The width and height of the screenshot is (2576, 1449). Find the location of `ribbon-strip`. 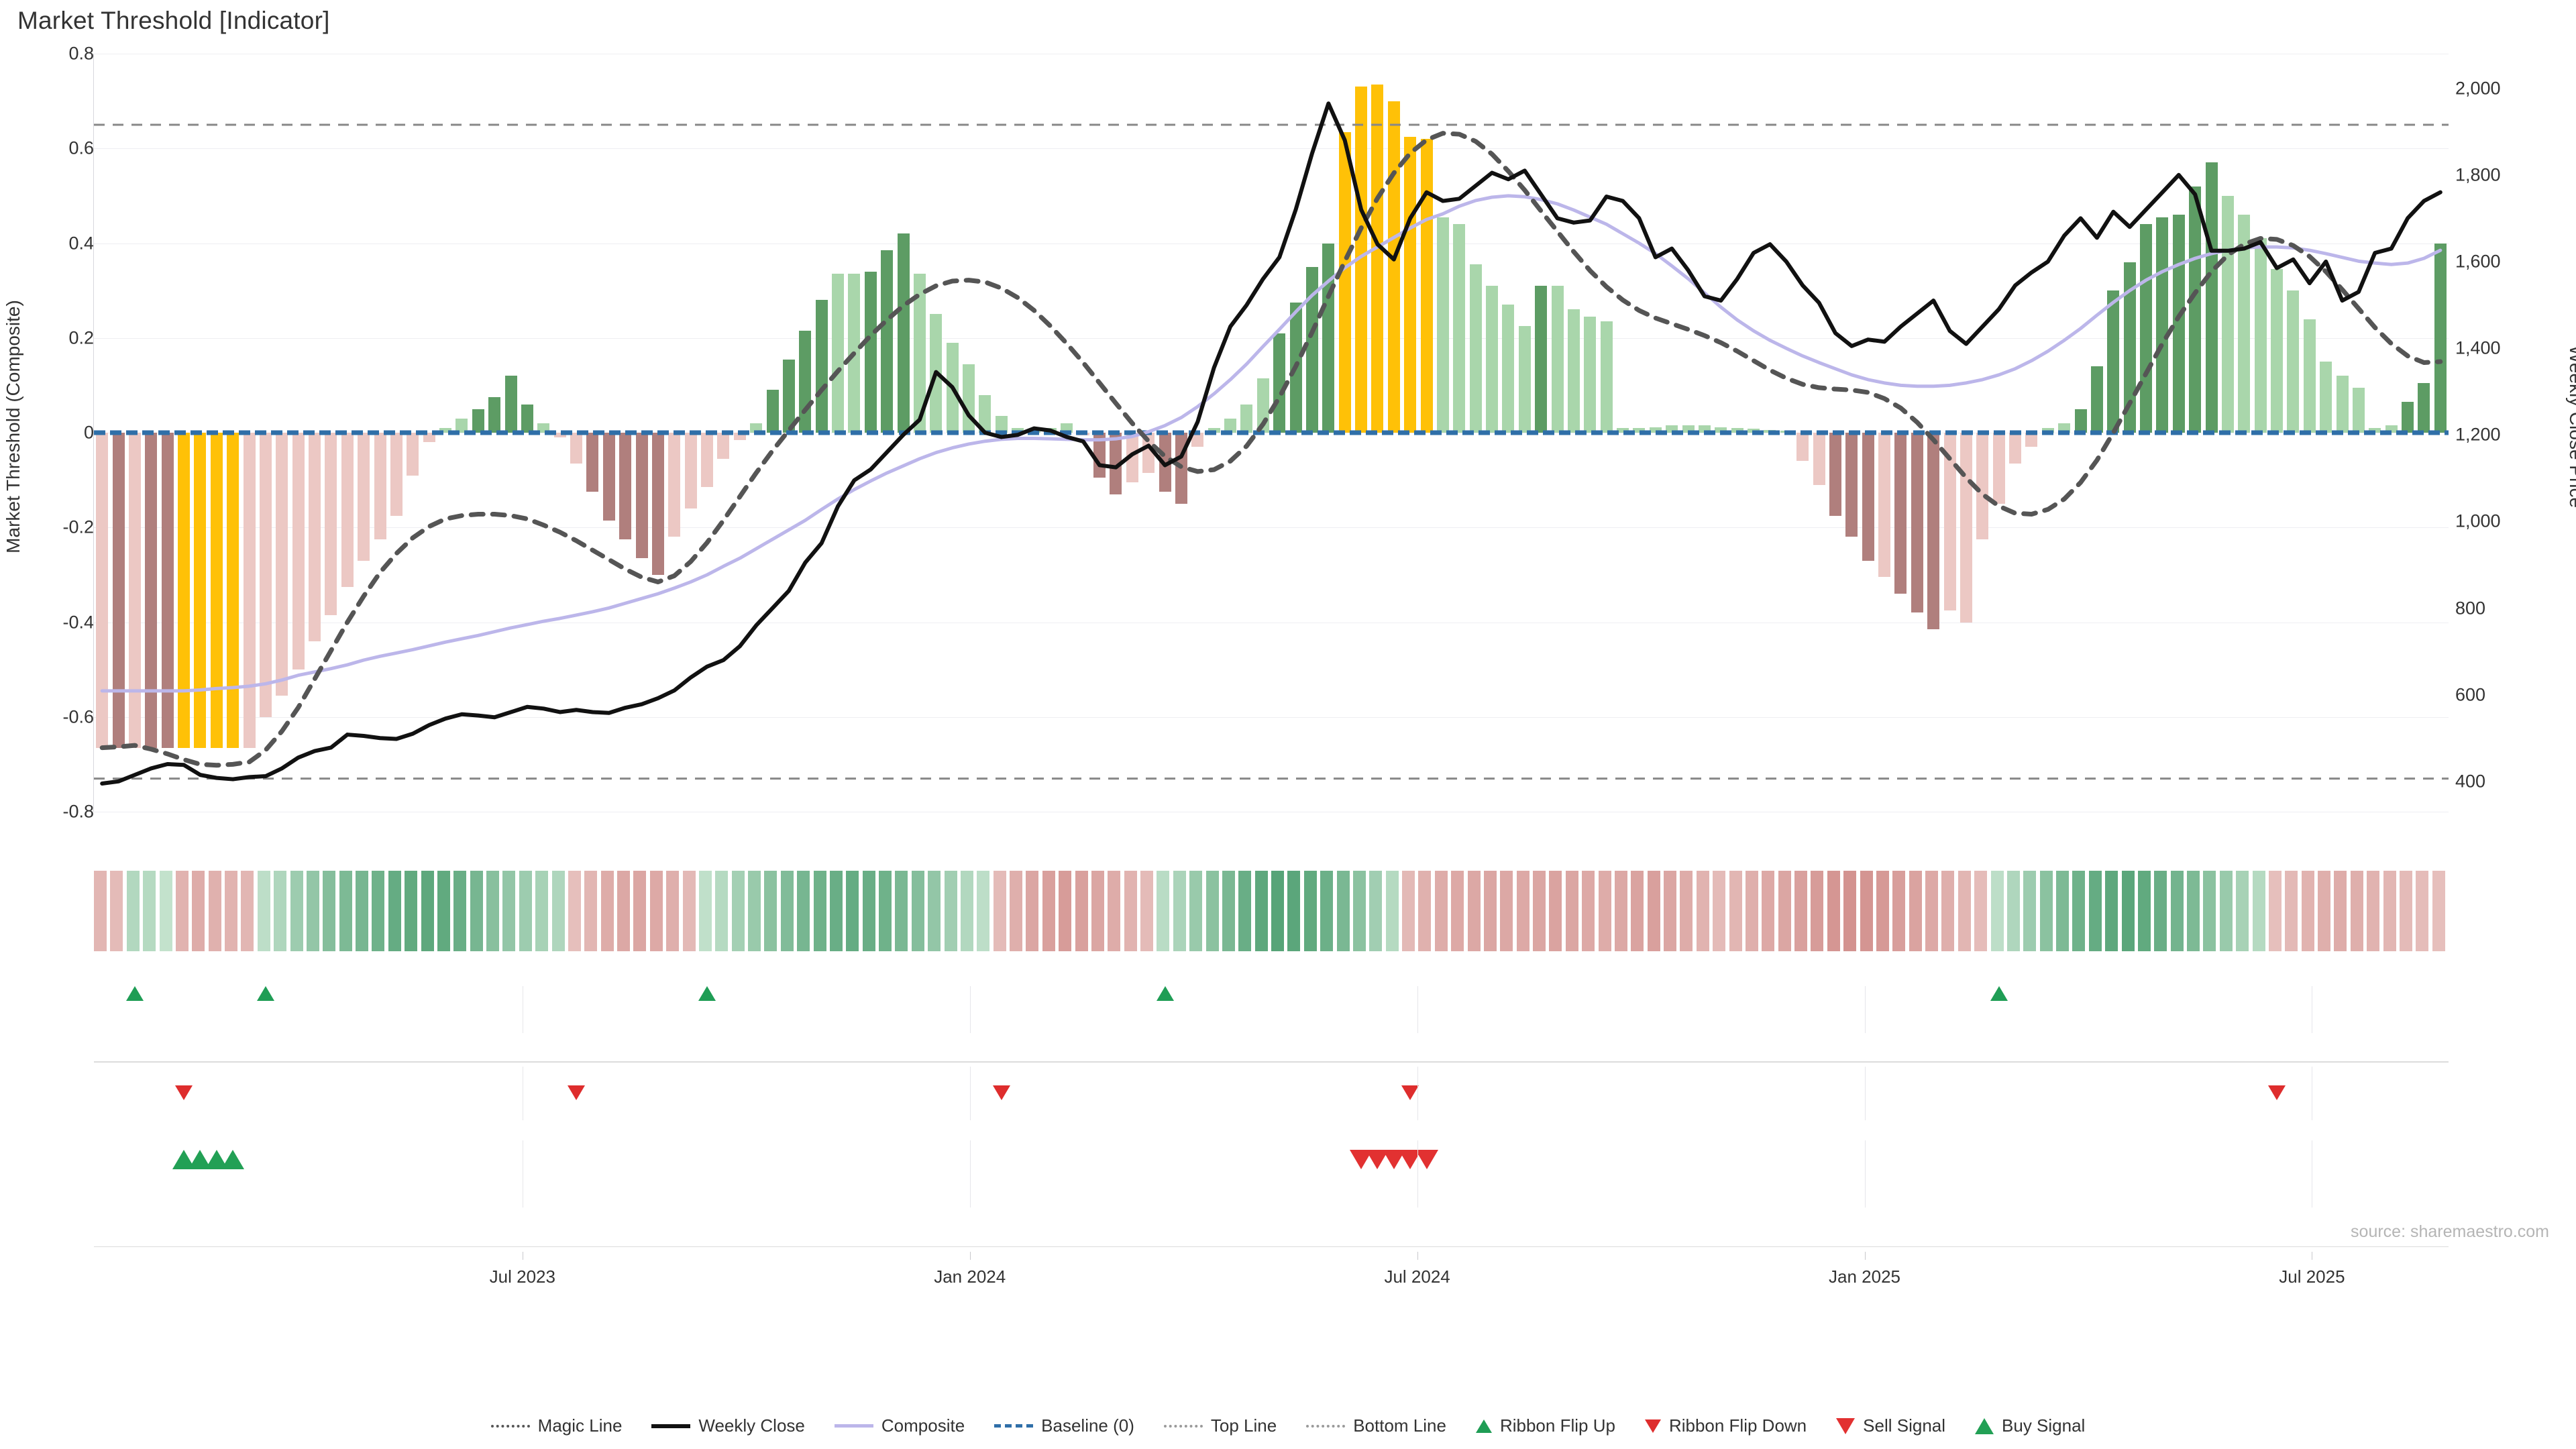

ribbon-strip is located at coordinates (1271, 911).